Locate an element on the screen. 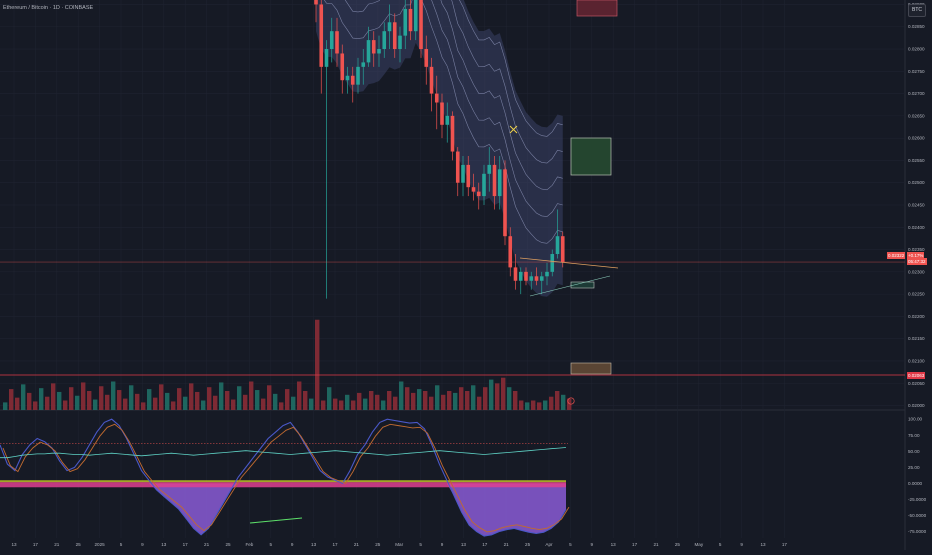 The height and width of the screenshot is (555, 932). x-tick-label: 17 is located at coordinates (785, 544).